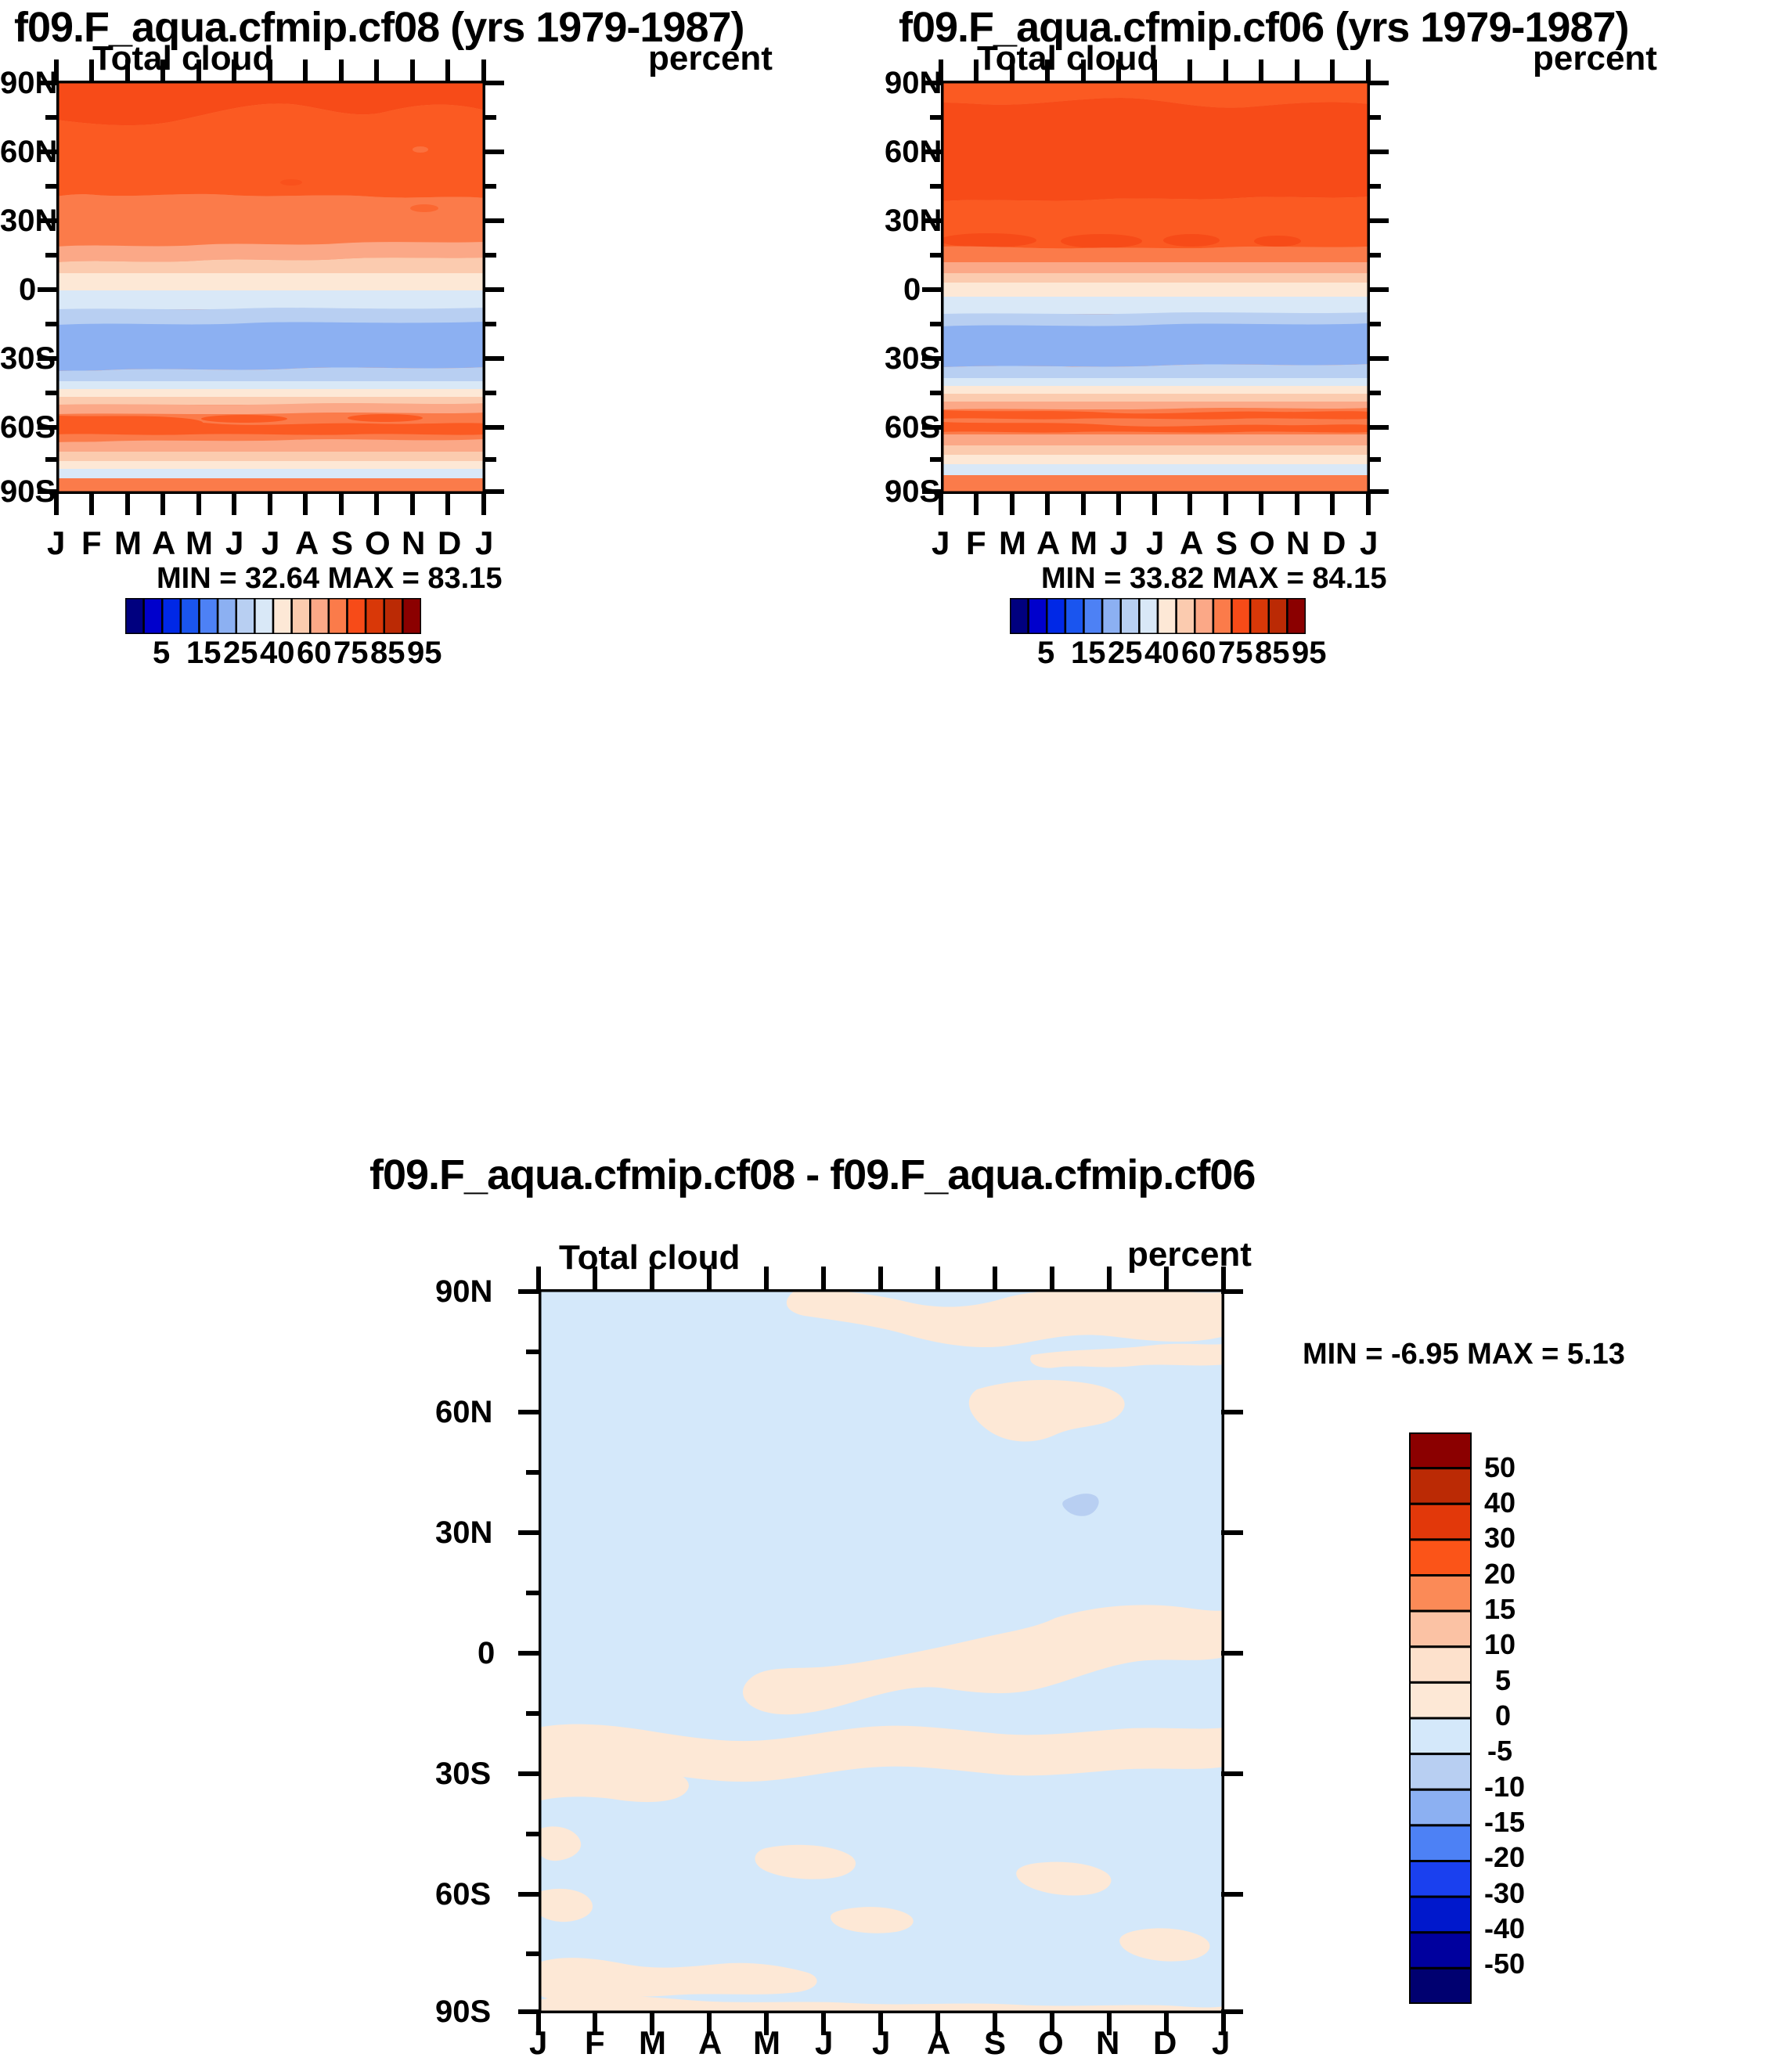 The height and width of the screenshot is (2072, 1766). What do you see at coordinates (28, 427) in the screenshot?
I see `panel-left-ytick-60S: 60S` at bounding box center [28, 427].